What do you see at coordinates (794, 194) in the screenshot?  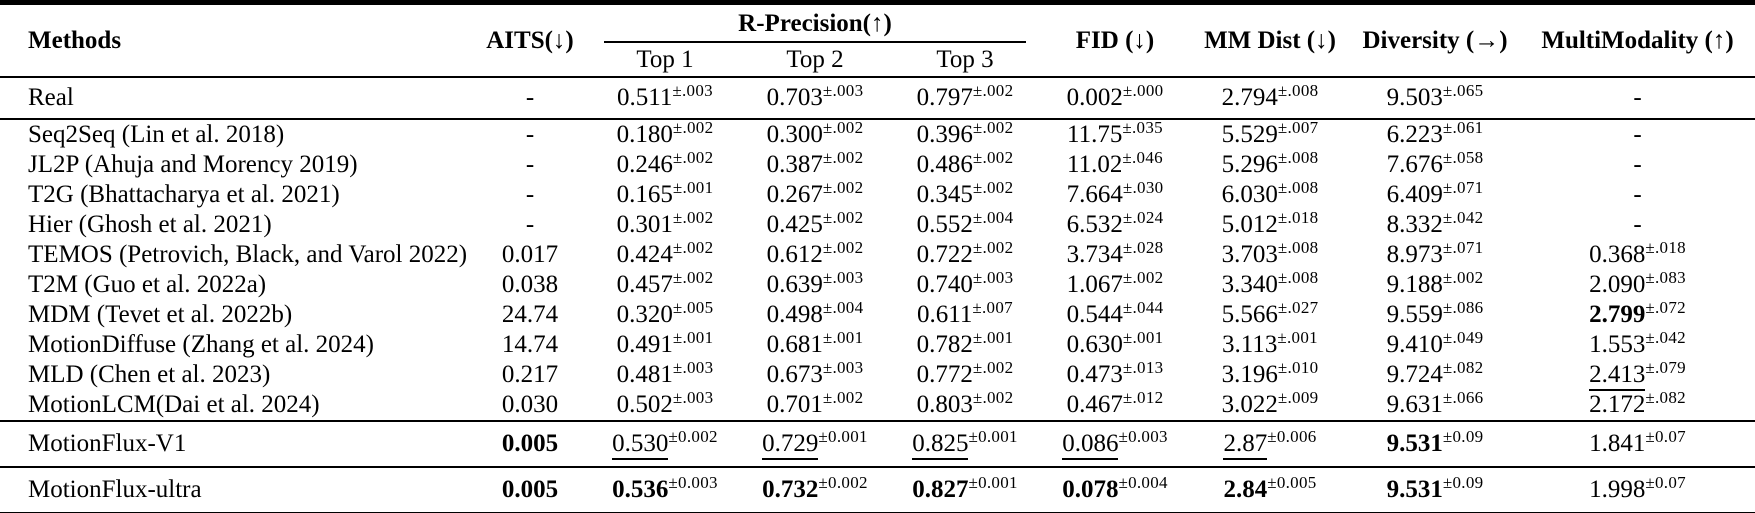 I see `metric-value: 0.267` at bounding box center [794, 194].